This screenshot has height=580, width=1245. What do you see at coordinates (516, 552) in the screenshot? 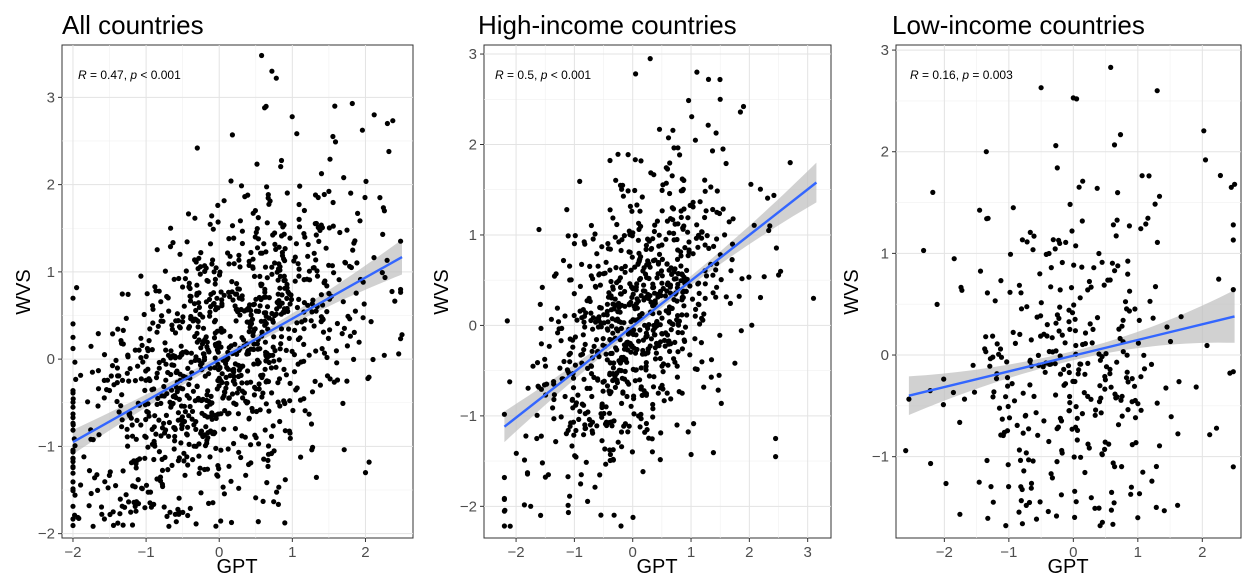
I see `x-tick-label: −2` at bounding box center [516, 552].